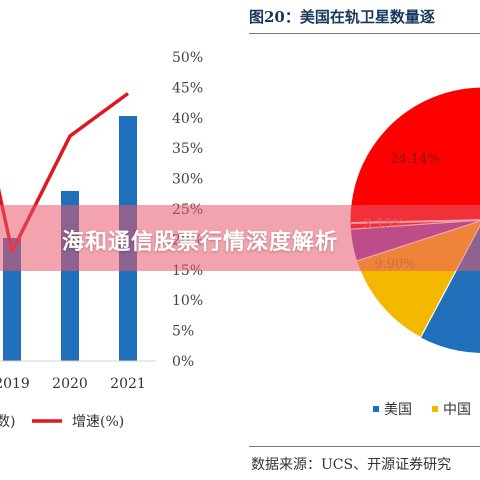 The width and height of the screenshot is (480, 480). I want to click on y2-tick-label: 50%, so click(187, 58).